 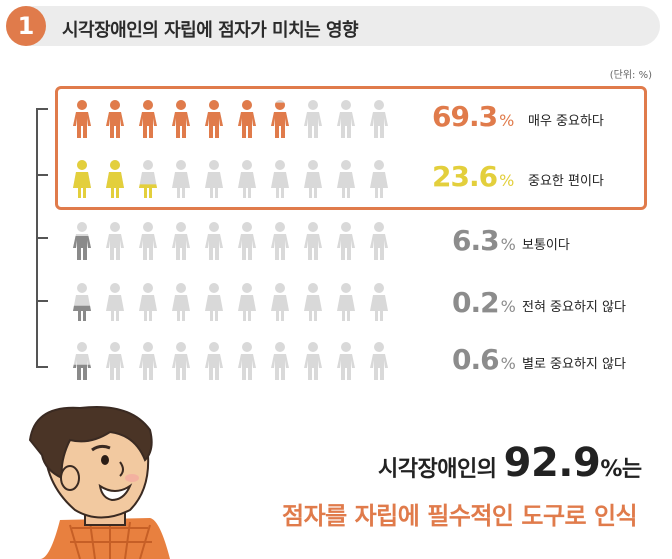 What do you see at coordinates (473, 176) in the screenshot?
I see `value-label-row-2: 23.6%` at bounding box center [473, 176].